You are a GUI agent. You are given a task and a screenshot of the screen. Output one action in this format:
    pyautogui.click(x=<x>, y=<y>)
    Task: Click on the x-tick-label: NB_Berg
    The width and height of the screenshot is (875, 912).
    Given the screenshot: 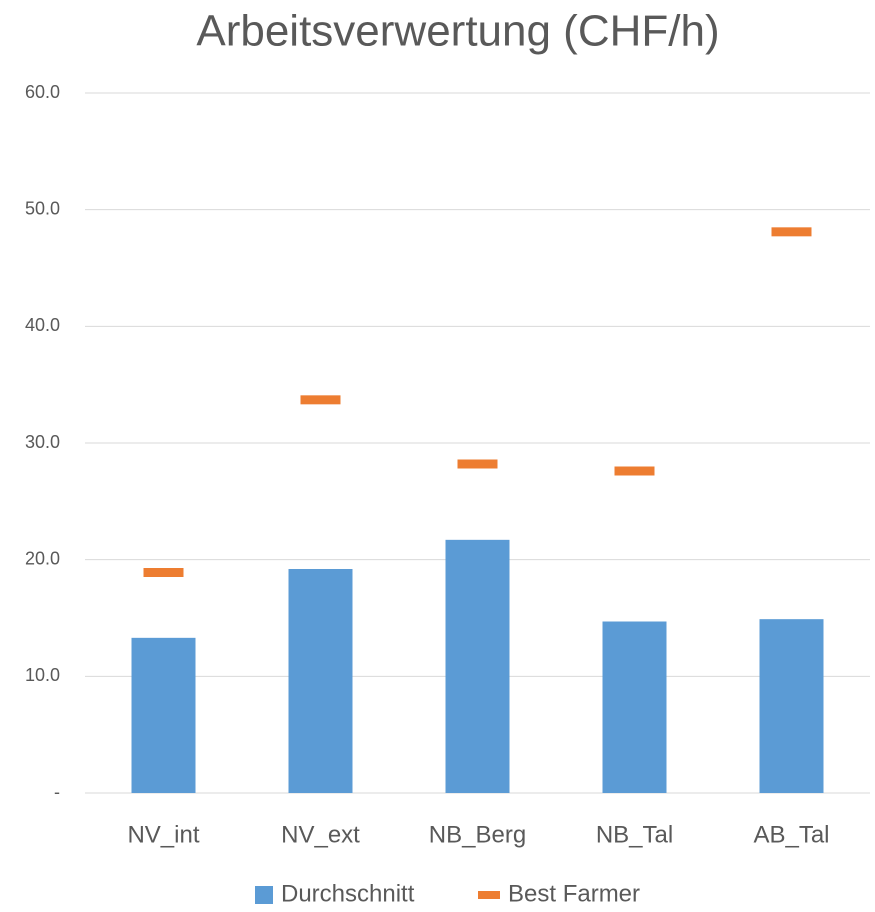 What is the action you would take?
    pyautogui.click(x=477, y=834)
    